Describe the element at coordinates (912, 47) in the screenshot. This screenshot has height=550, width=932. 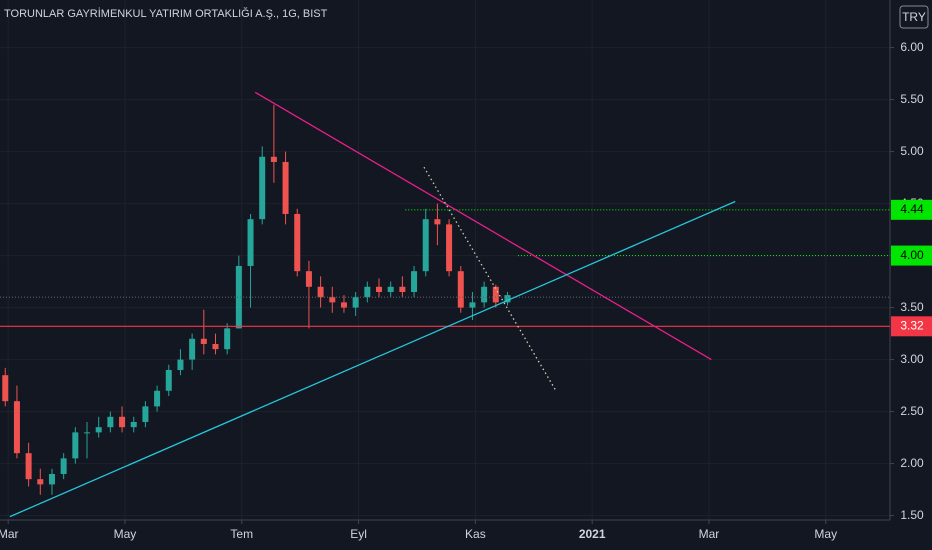
I see `y-tick-label: 6.00` at that location.